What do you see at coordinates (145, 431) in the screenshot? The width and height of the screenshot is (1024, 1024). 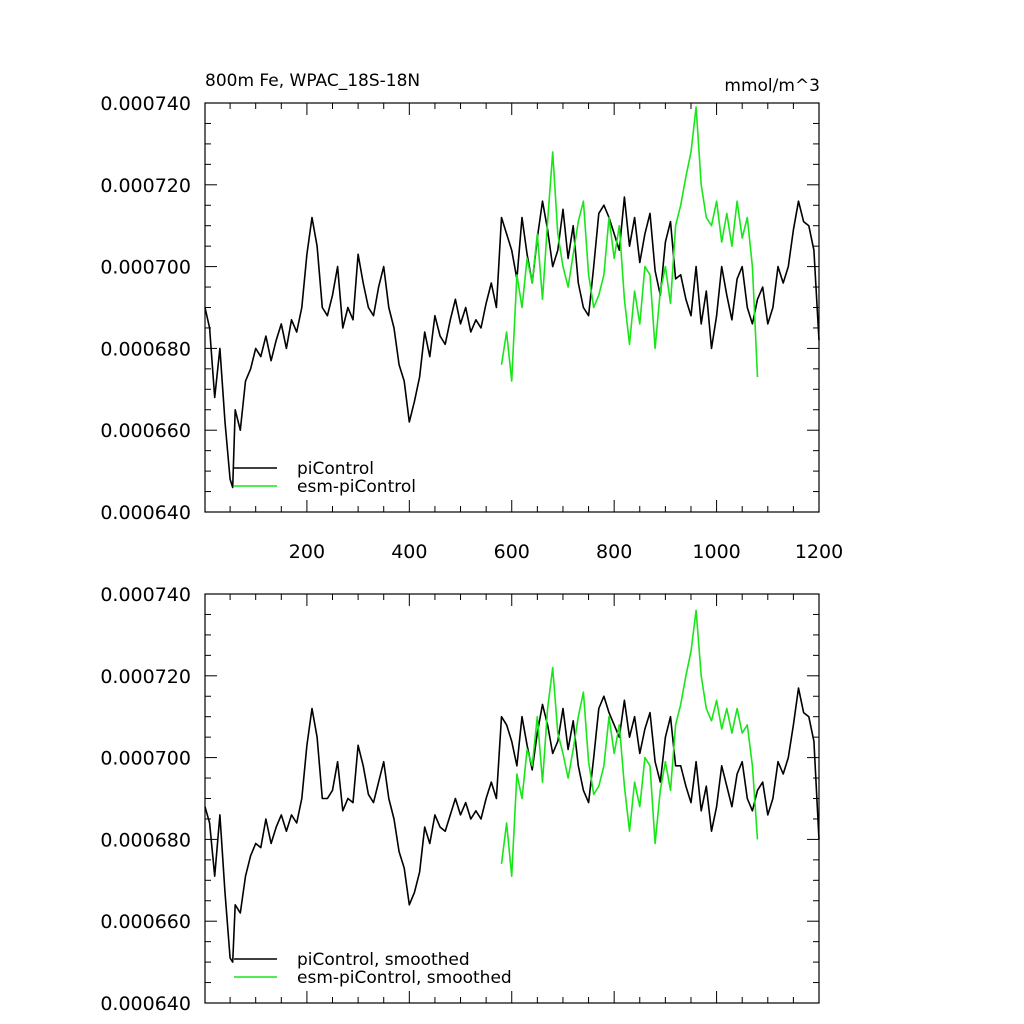 I see `y-tick-label-0-1: 0.000660` at bounding box center [145, 431].